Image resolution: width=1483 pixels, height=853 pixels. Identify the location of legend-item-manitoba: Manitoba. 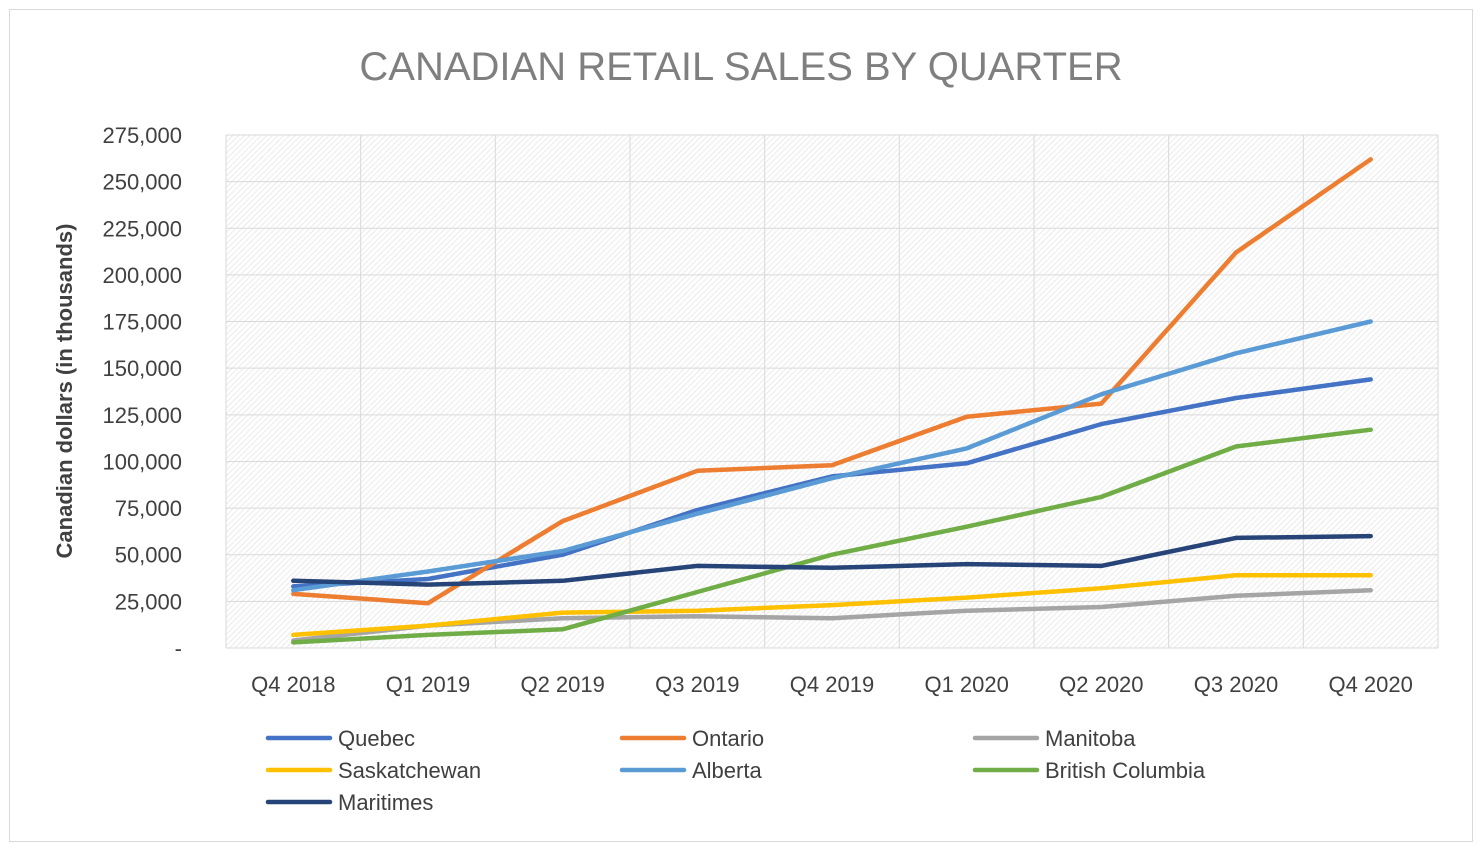
(1054, 738).